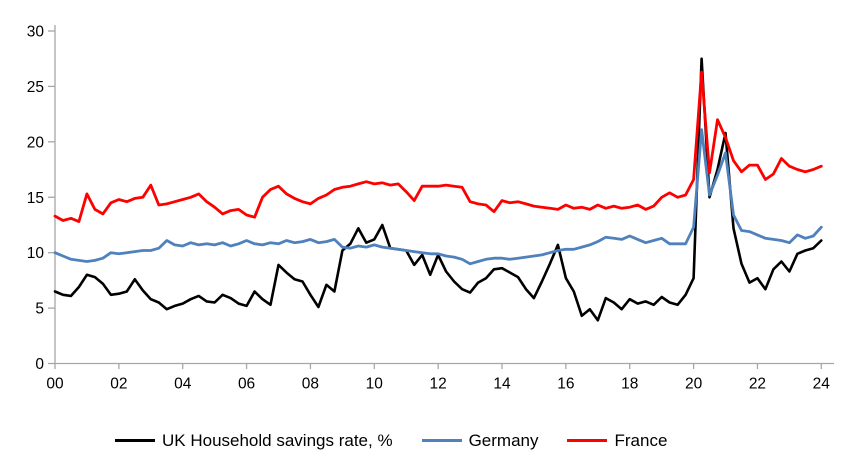  I want to click on x-axis-tick-label: 06, so click(246, 384).